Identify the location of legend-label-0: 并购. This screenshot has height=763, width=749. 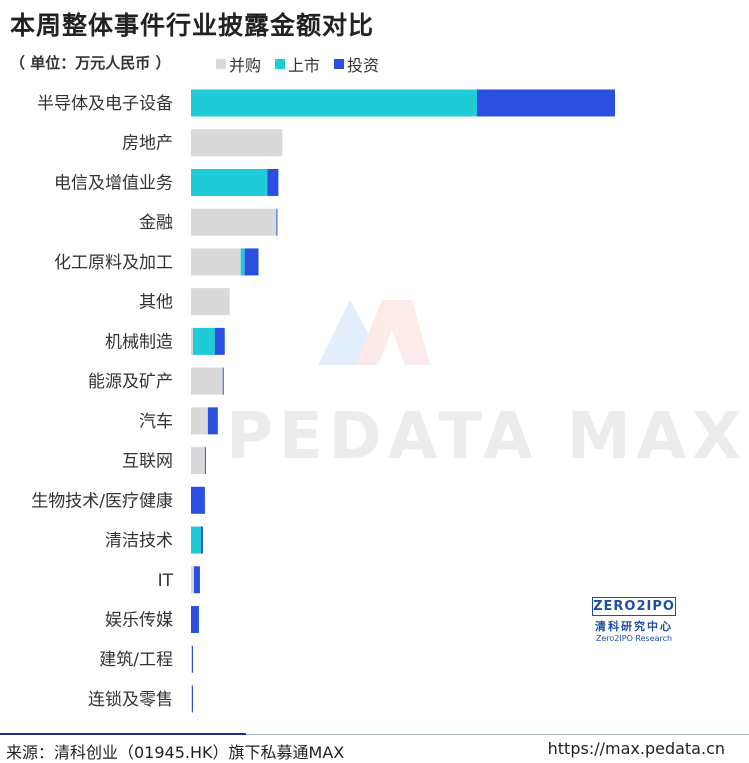
(245, 65).